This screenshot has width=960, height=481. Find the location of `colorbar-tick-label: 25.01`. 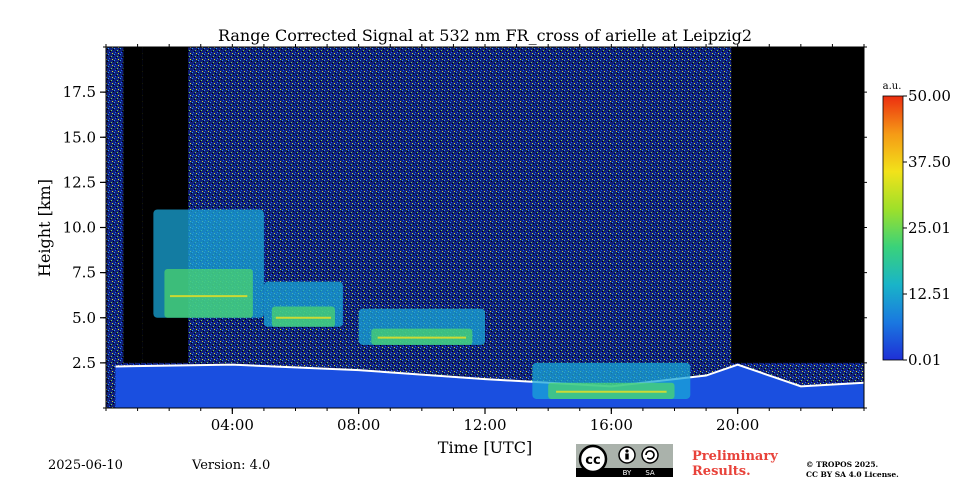

colorbar-tick-label: 25.01 is located at coordinates (929, 228).